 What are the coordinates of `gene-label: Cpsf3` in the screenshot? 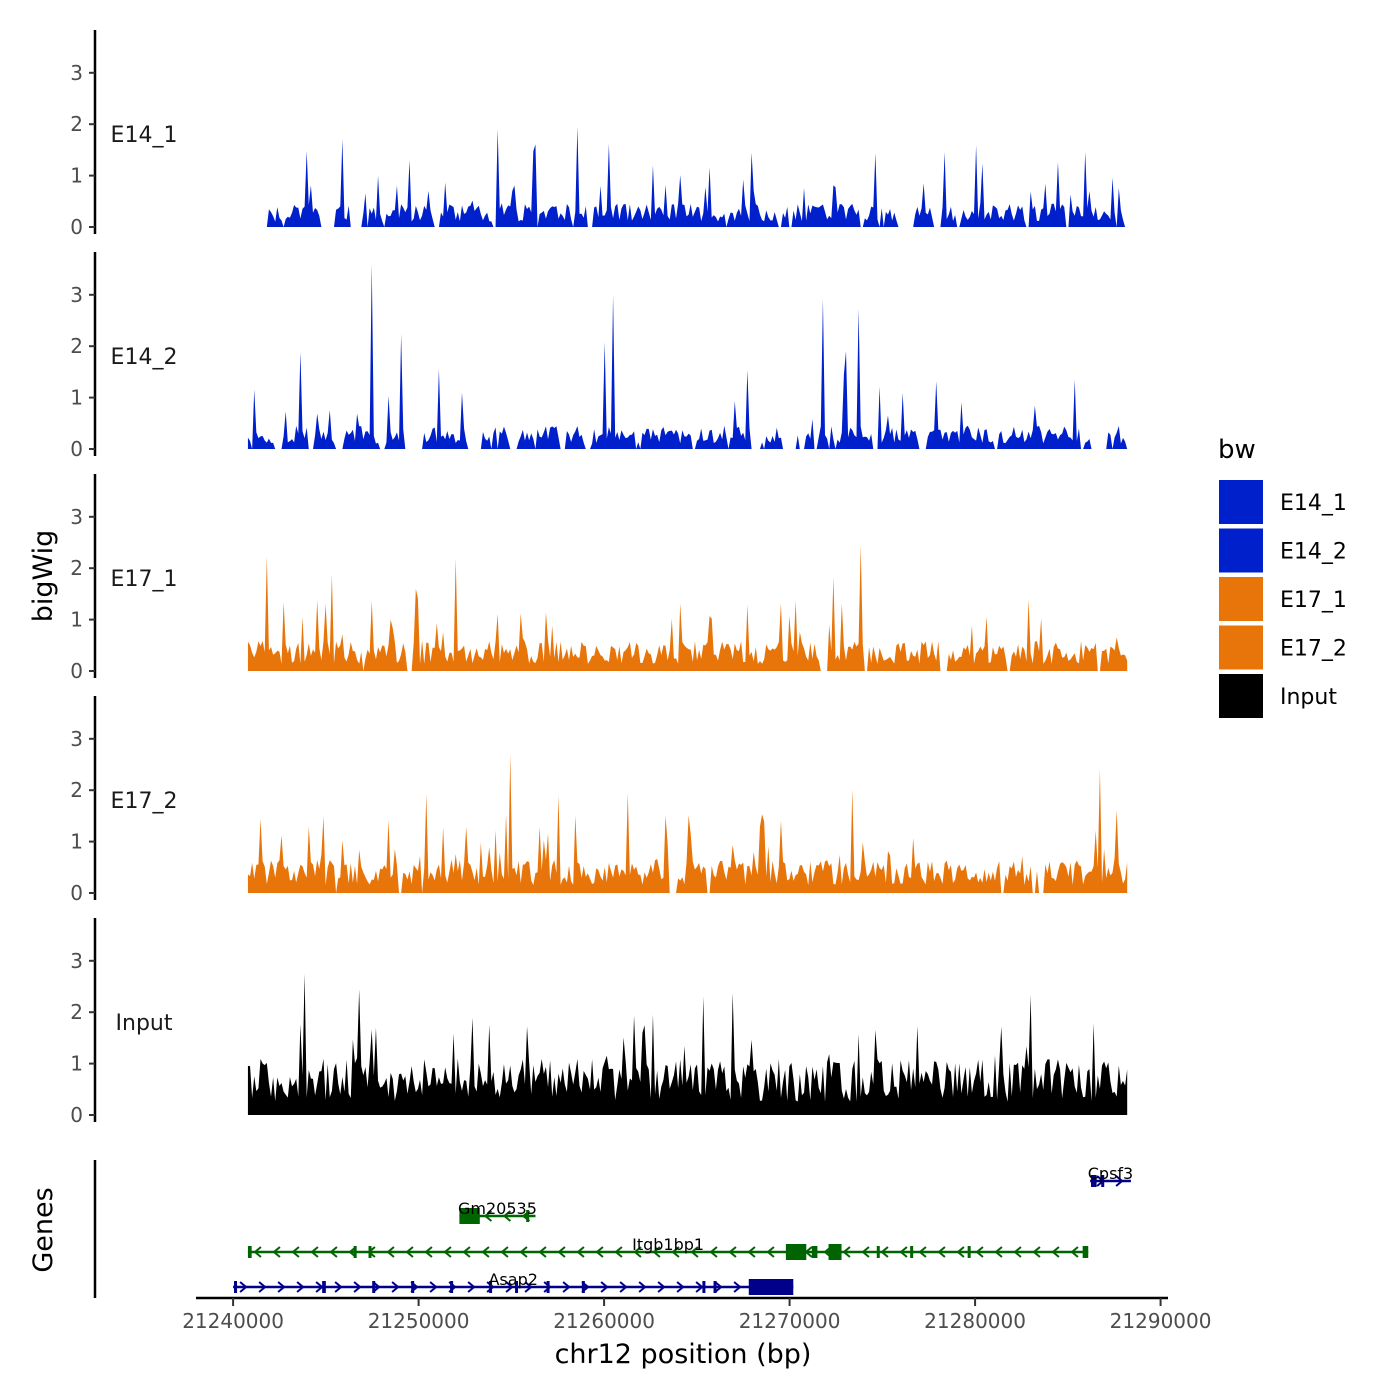 It's located at (1110, 1173).